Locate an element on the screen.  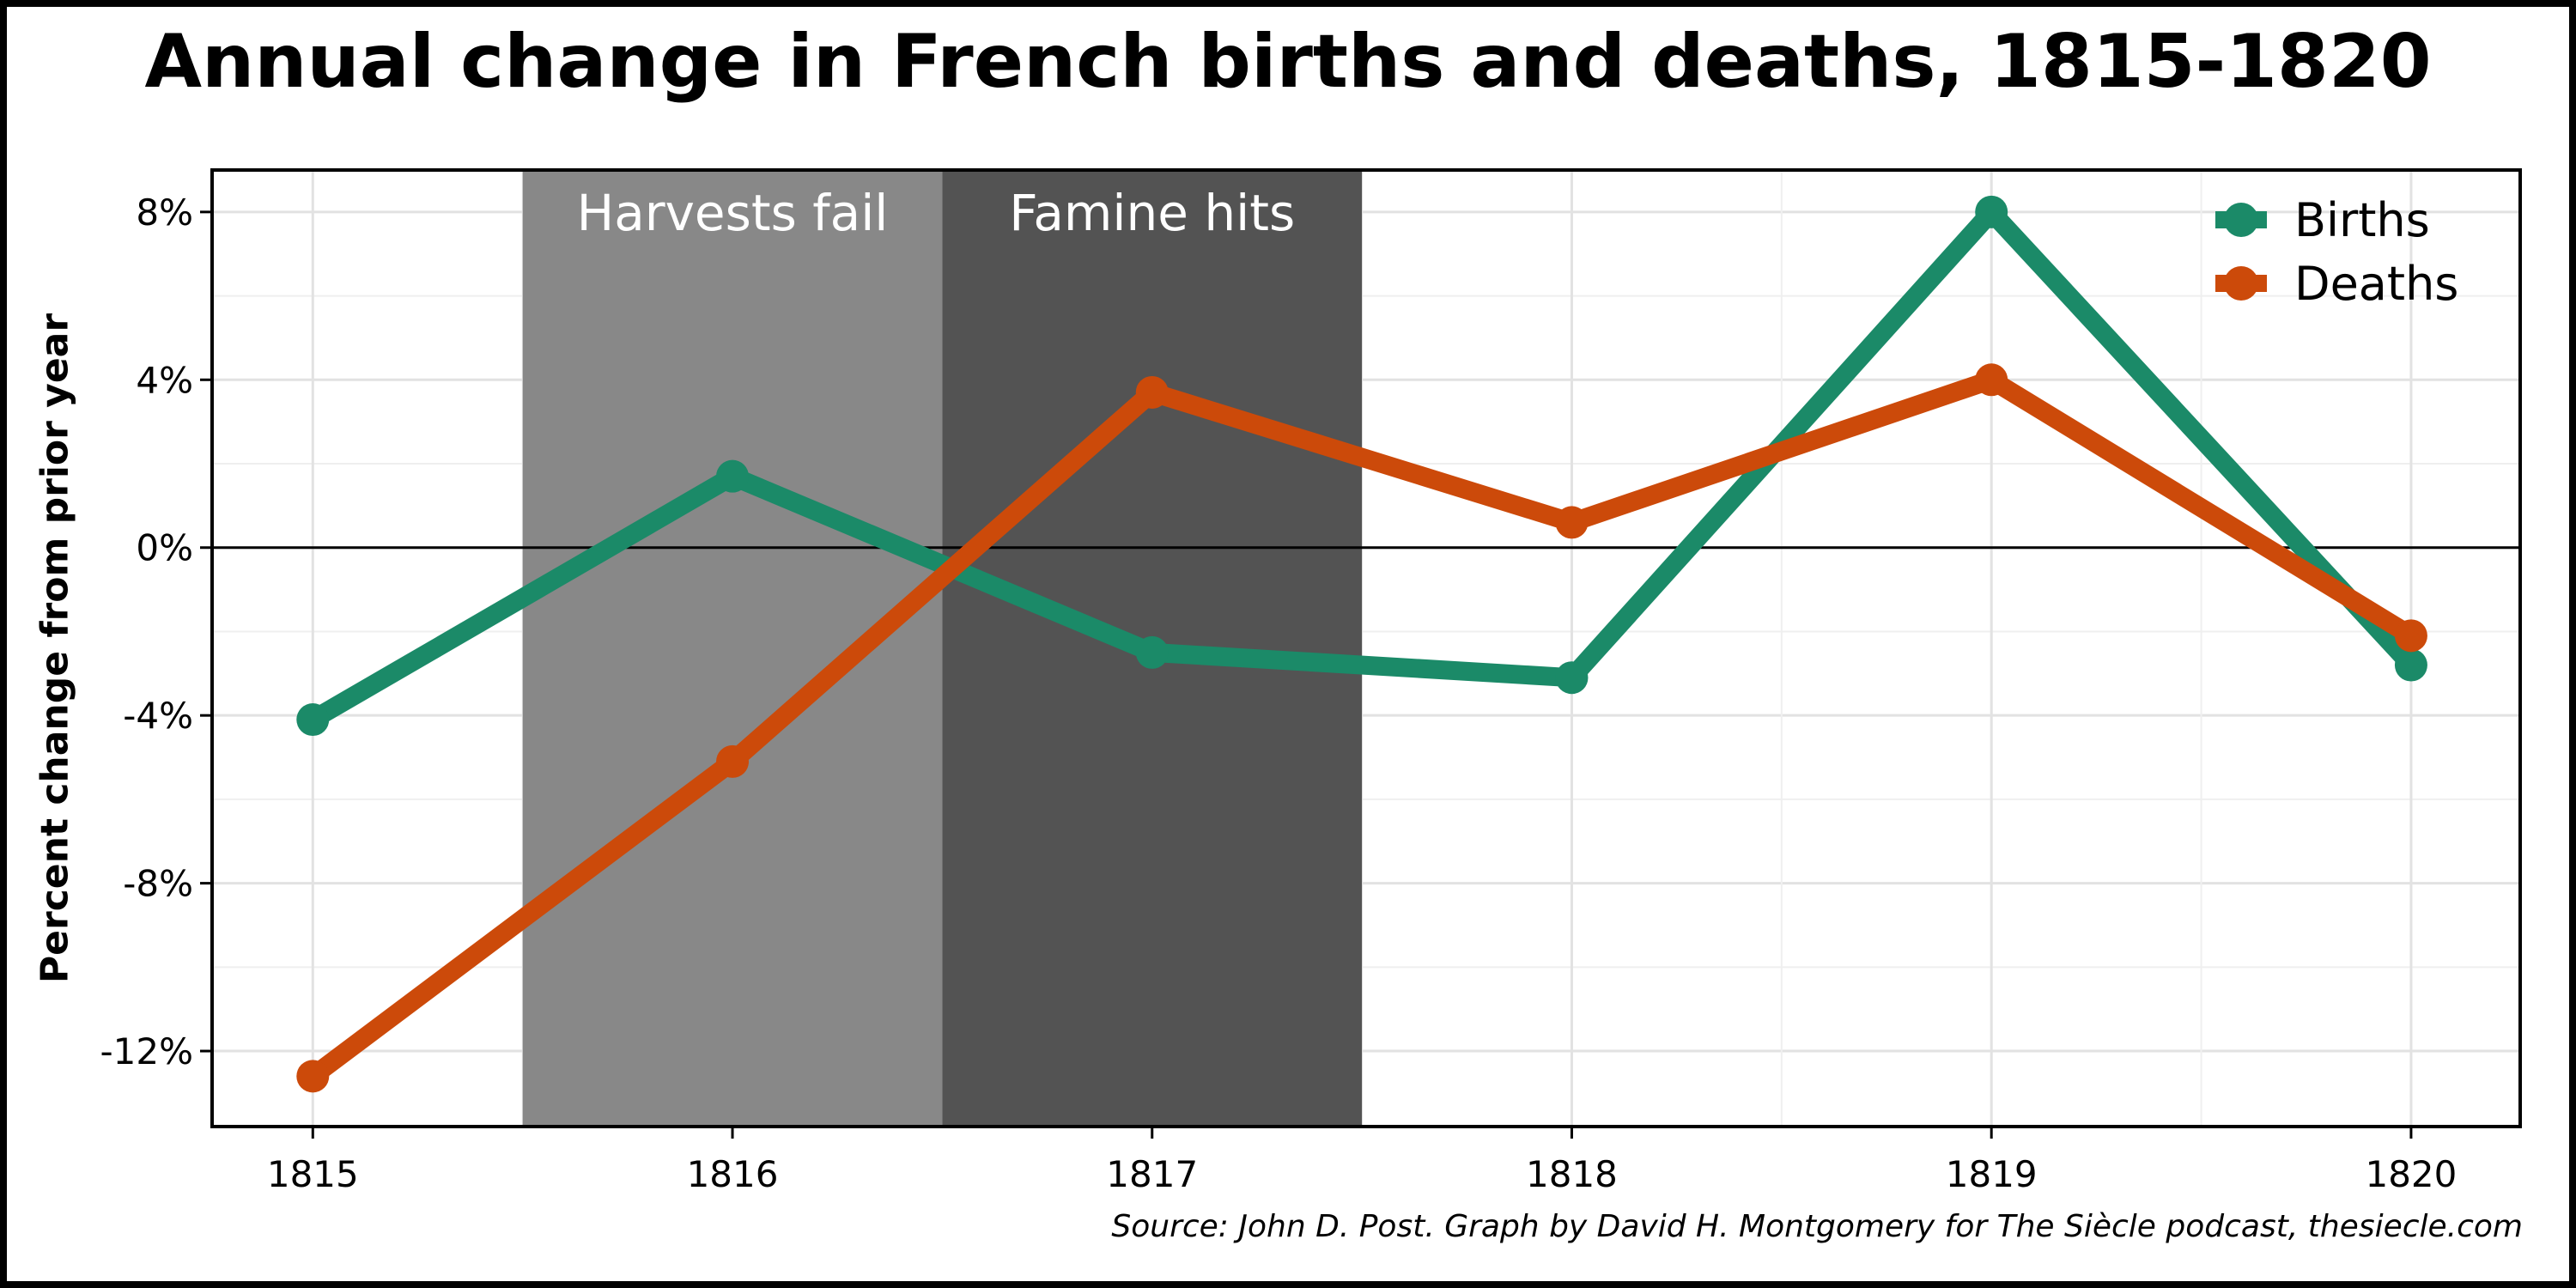
x-tick-label: 1819 is located at coordinates (1992, 1174).